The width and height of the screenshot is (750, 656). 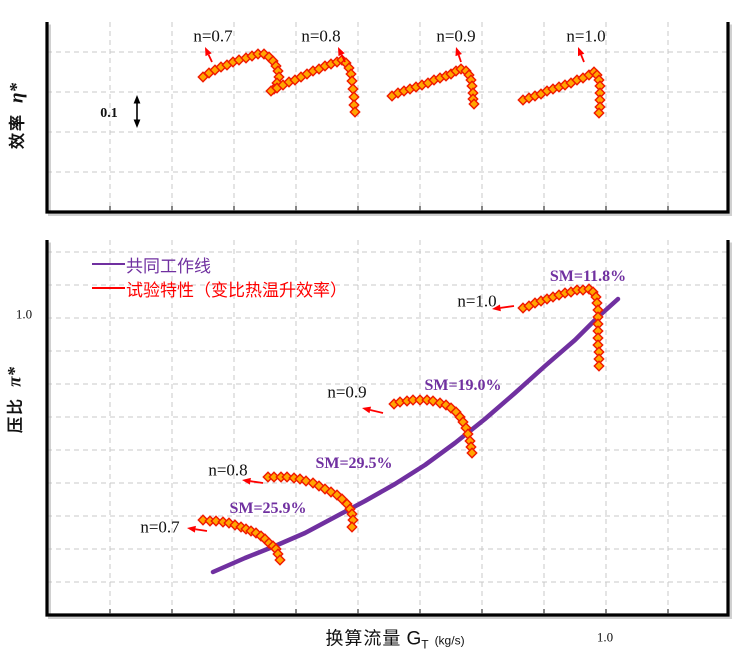 I want to click on eta-symbol: η*, so click(x=17, y=93).